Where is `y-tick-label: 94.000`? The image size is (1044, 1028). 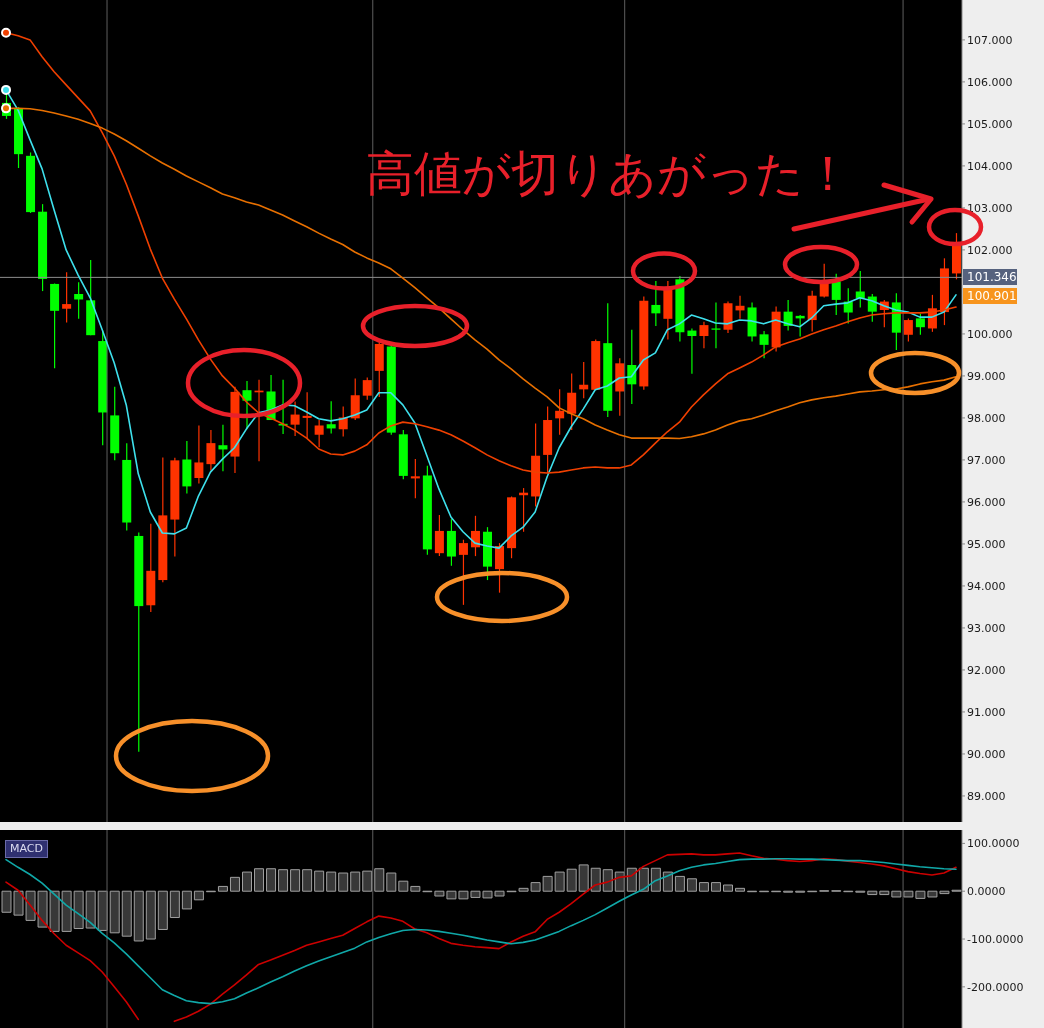 y-tick-label: 94.000 is located at coordinates (986, 586).